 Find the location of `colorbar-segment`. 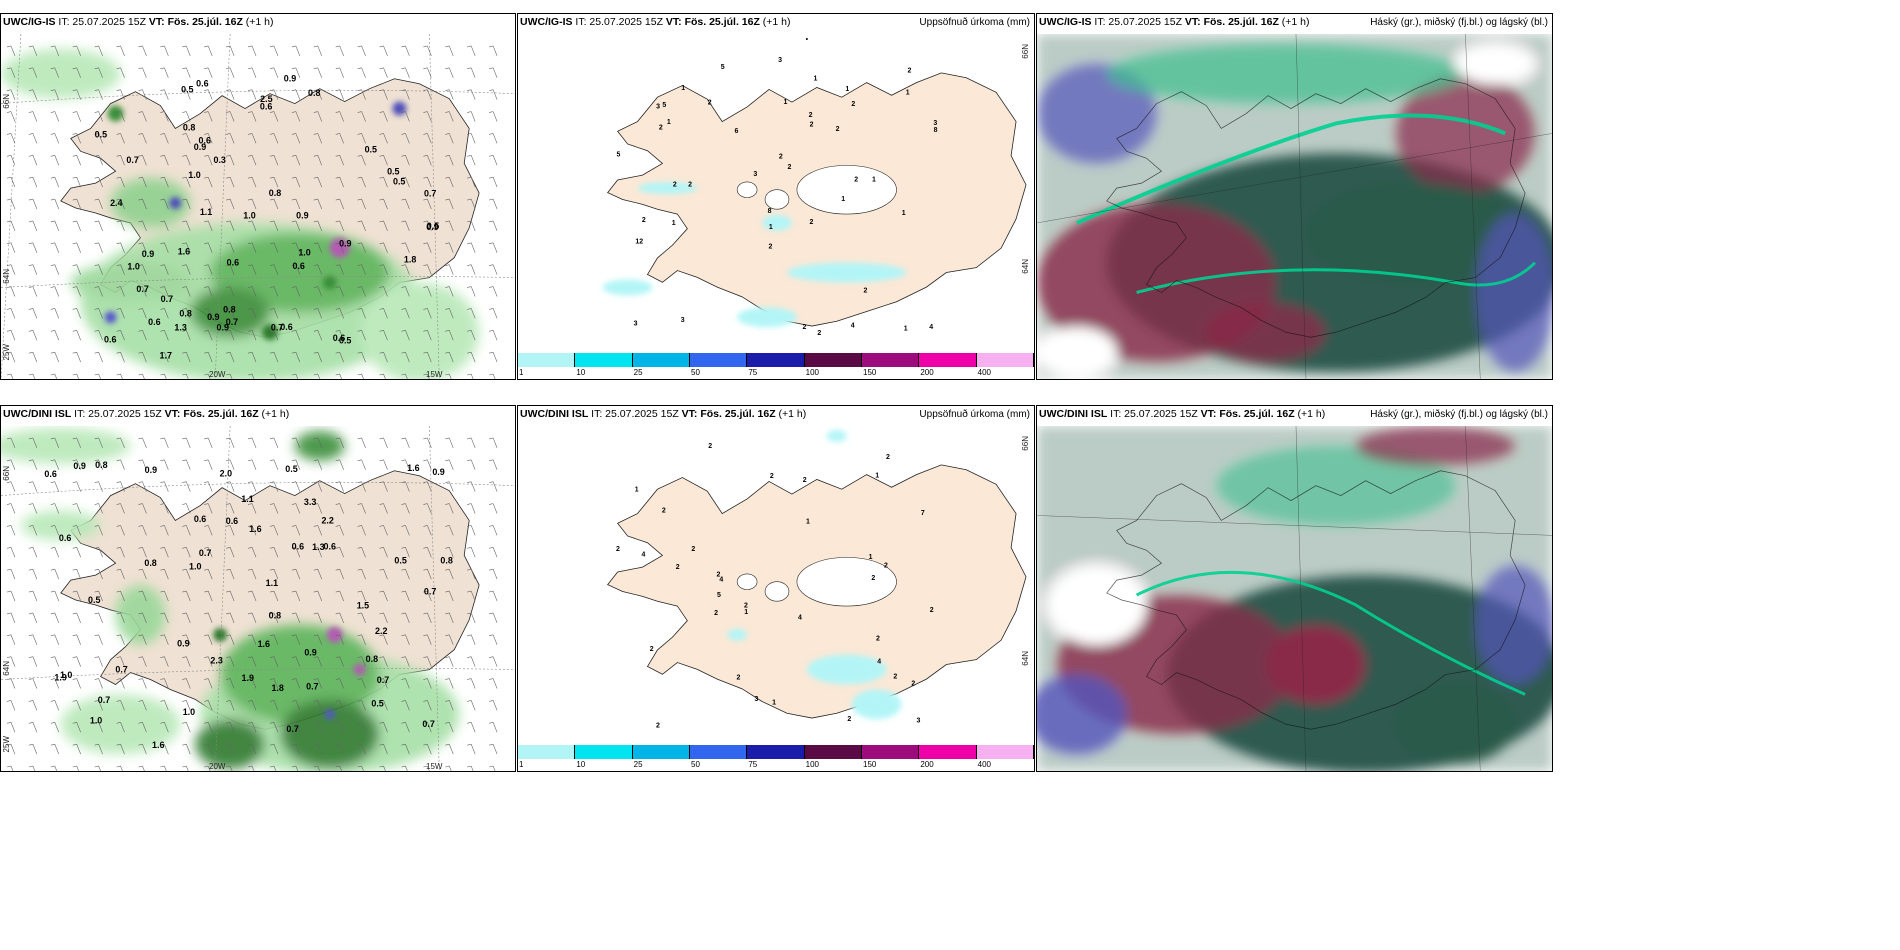

colorbar-segment is located at coordinates (719, 752).